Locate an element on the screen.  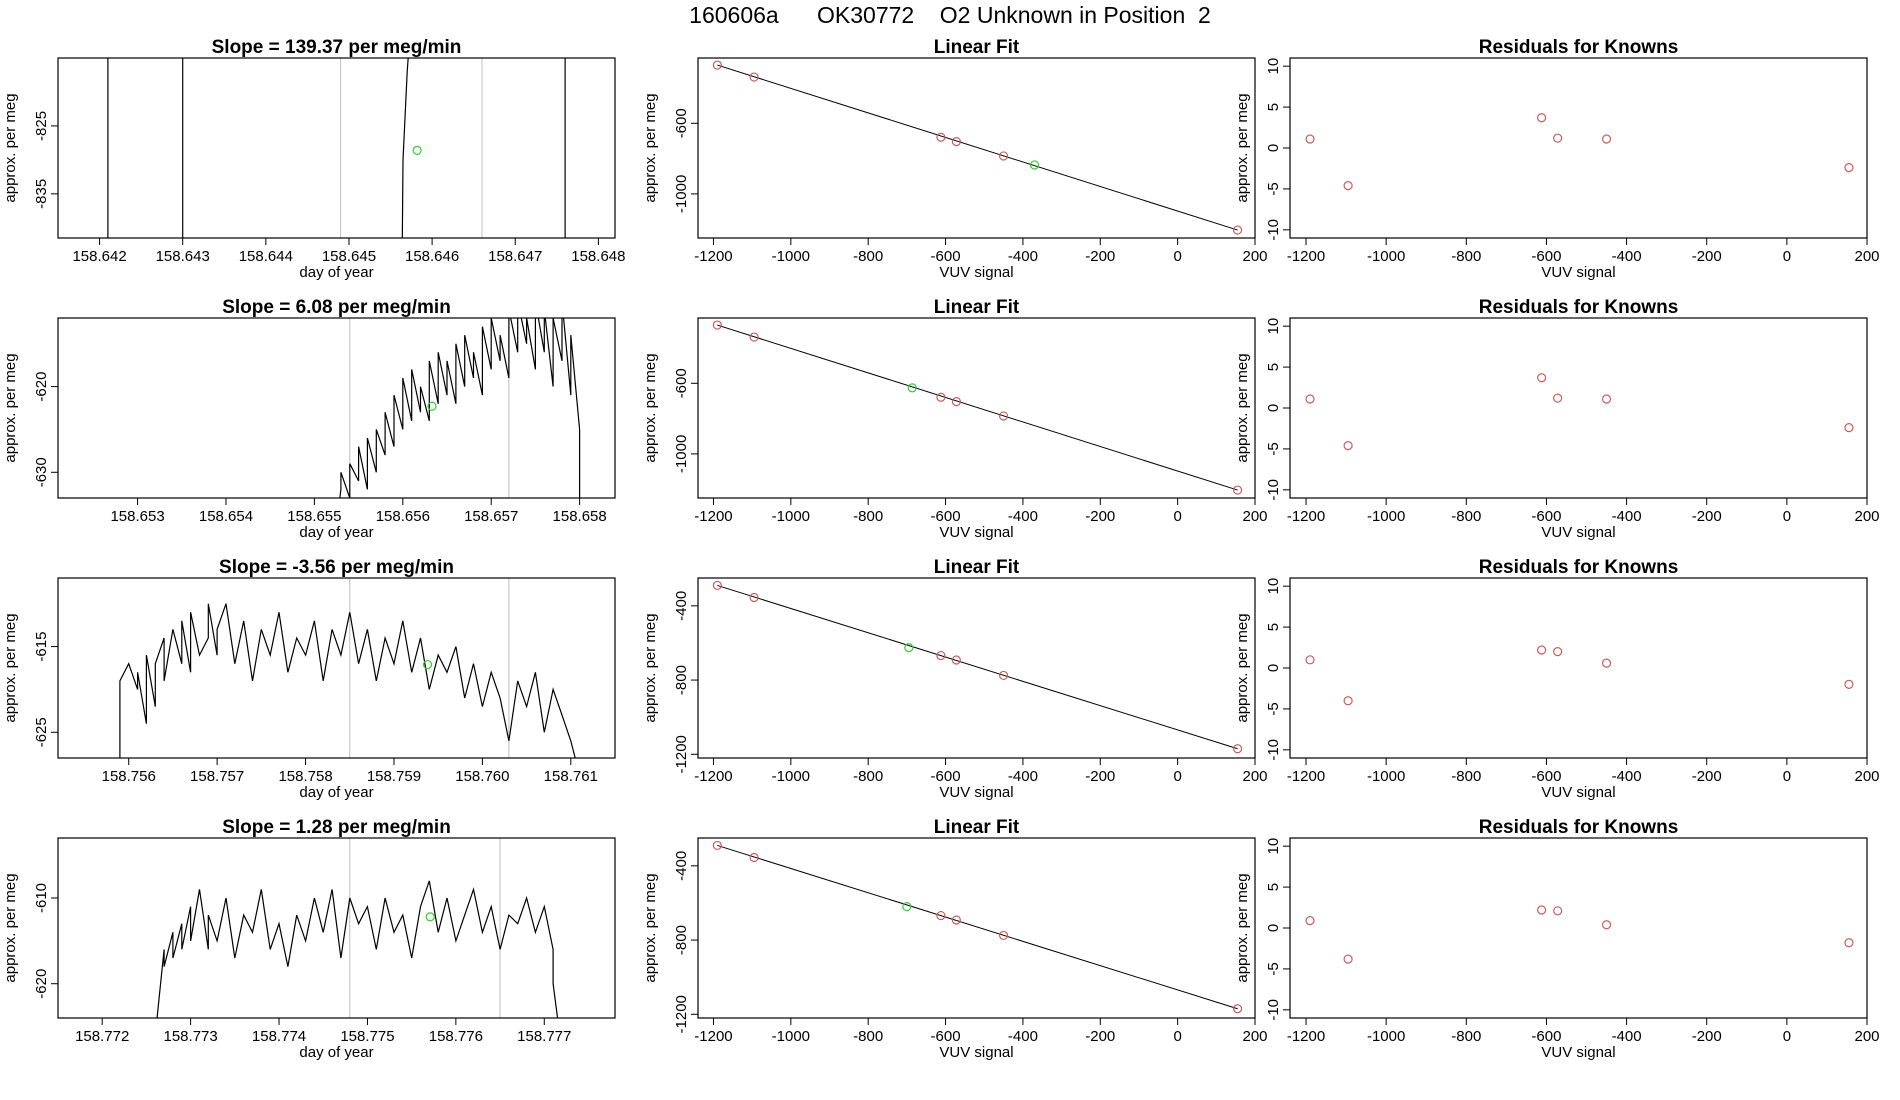
signal-line is located at coordinates (460, 408).